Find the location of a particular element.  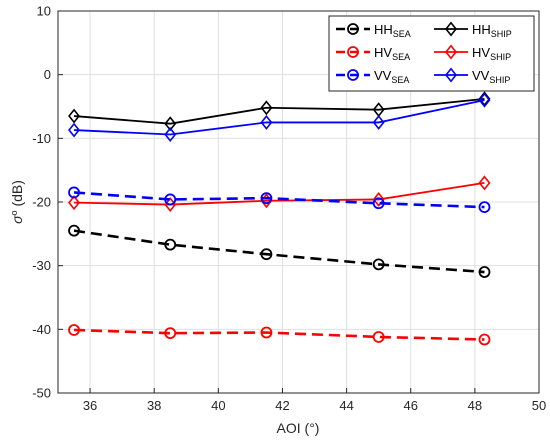

y-axis: 10 0 -10 -20 -30 -40 -50 is located at coordinates (47, 202).